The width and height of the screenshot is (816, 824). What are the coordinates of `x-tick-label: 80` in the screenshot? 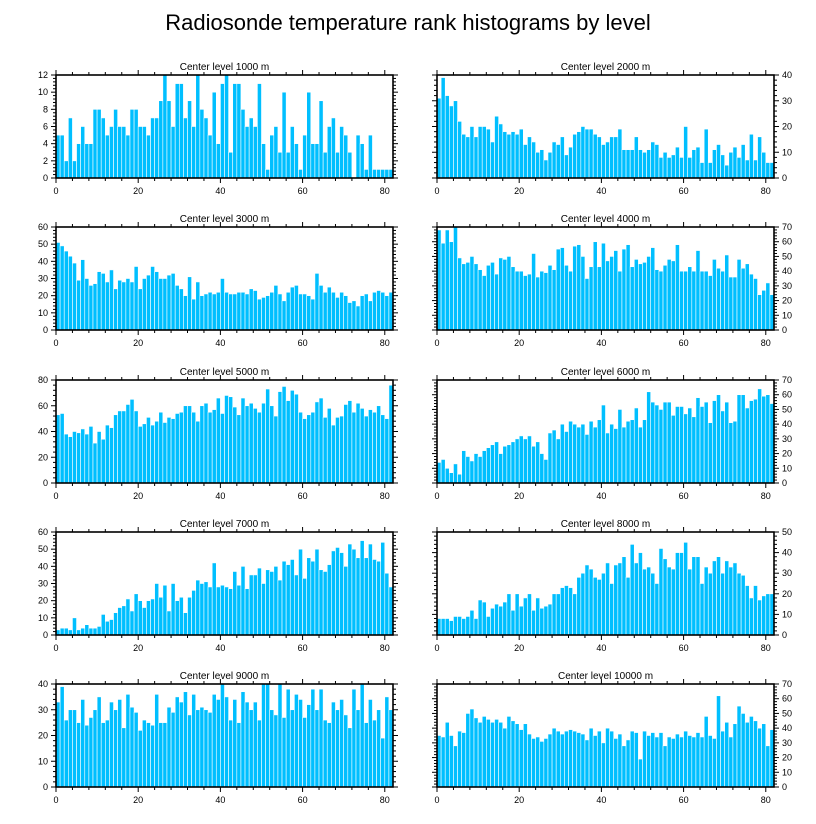 It's located at (766, 648).